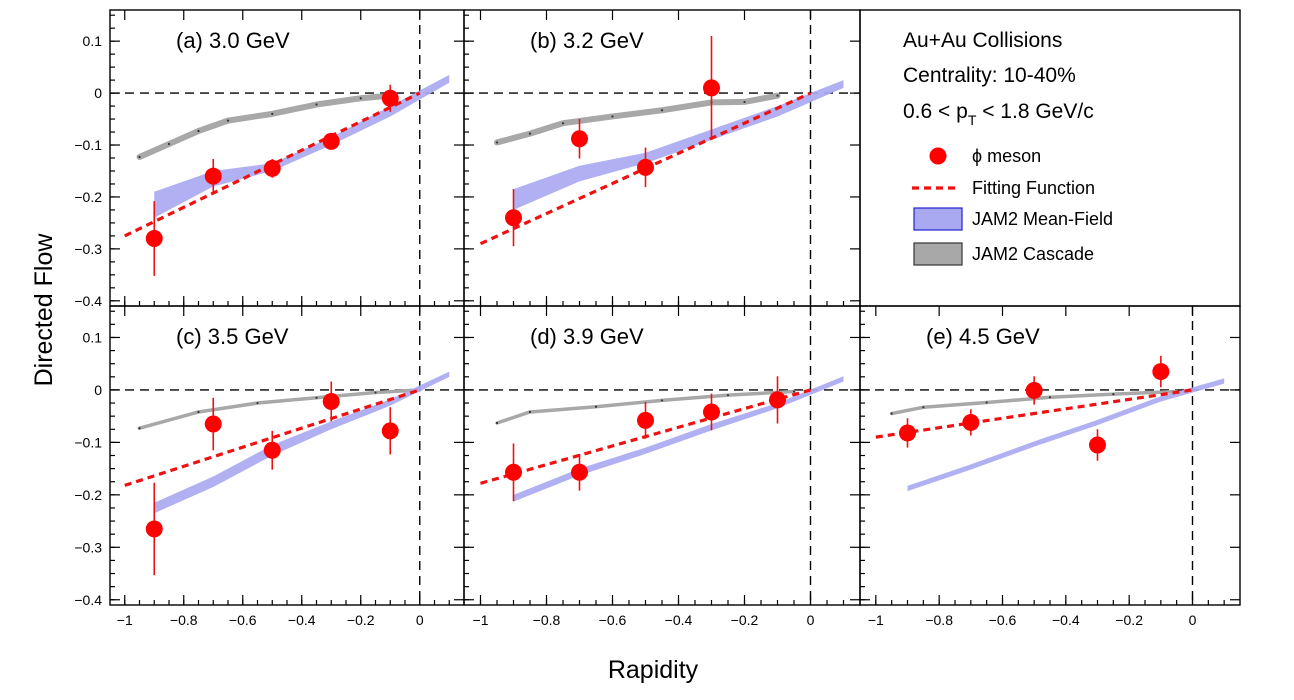 This screenshot has width=1294, height=700. I want to click on legend-cascade-label: JAM2 Cascade, so click(1033, 254).